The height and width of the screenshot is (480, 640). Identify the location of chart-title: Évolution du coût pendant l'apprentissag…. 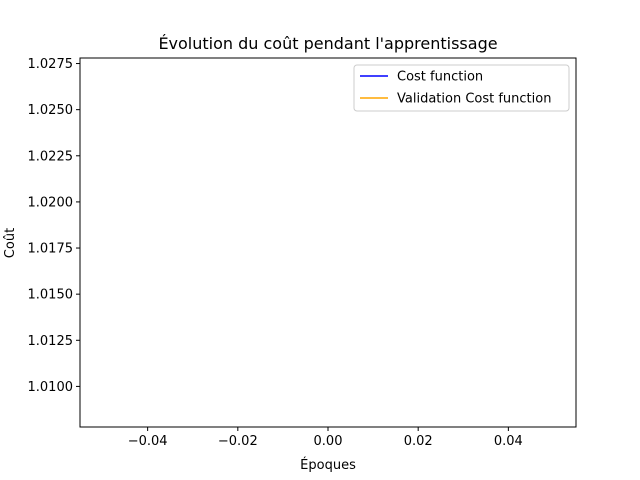
(327, 43).